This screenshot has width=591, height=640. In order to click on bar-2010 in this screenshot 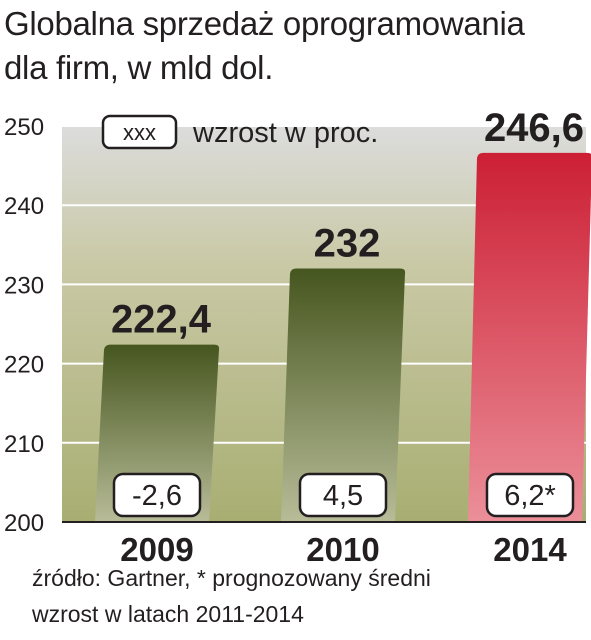, I will do `click(343, 395)`.